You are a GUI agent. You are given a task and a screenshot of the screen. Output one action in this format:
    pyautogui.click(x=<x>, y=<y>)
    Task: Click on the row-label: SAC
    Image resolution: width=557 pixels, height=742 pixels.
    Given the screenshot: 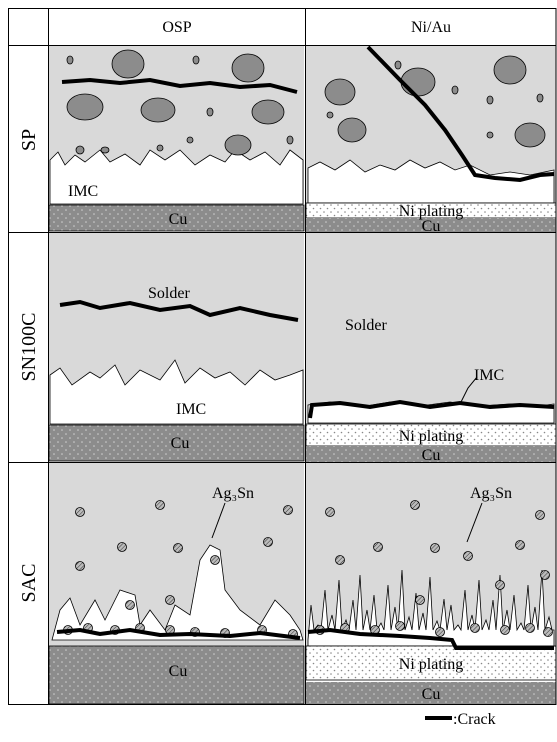 What is the action you would take?
    pyautogui.click(x=29, y=583)
    